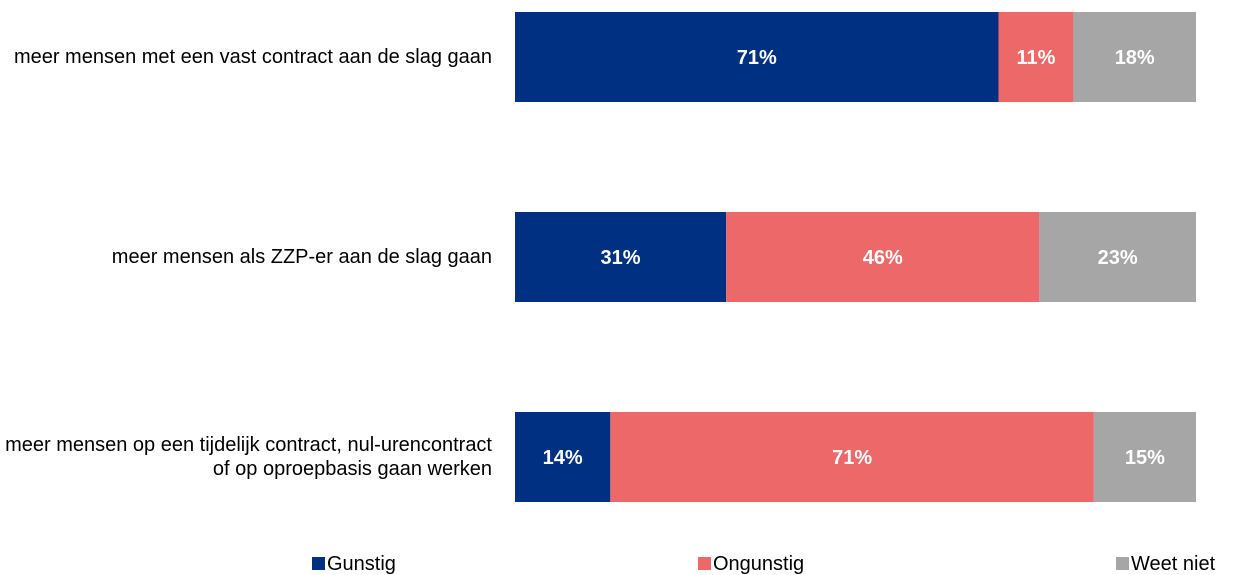 The image size is (1253, 575). What do you see at coordinates (758, 564) in the screenshot?
I see `legend-label: Ongunstig` at bounding box center [758, 564].